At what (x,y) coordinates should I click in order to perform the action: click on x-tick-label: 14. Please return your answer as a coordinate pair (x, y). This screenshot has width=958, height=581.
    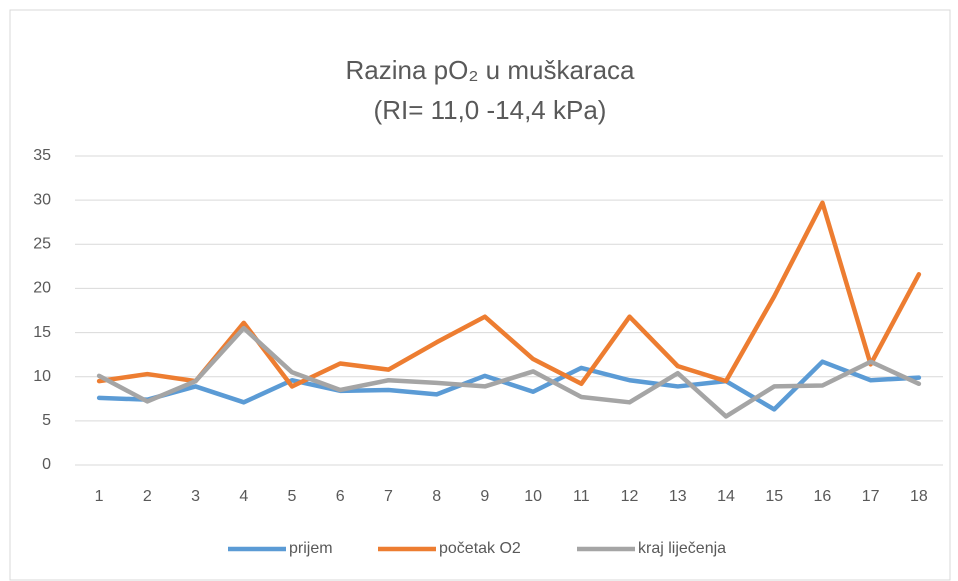
    Looking at the image, I should click on (726, 496).